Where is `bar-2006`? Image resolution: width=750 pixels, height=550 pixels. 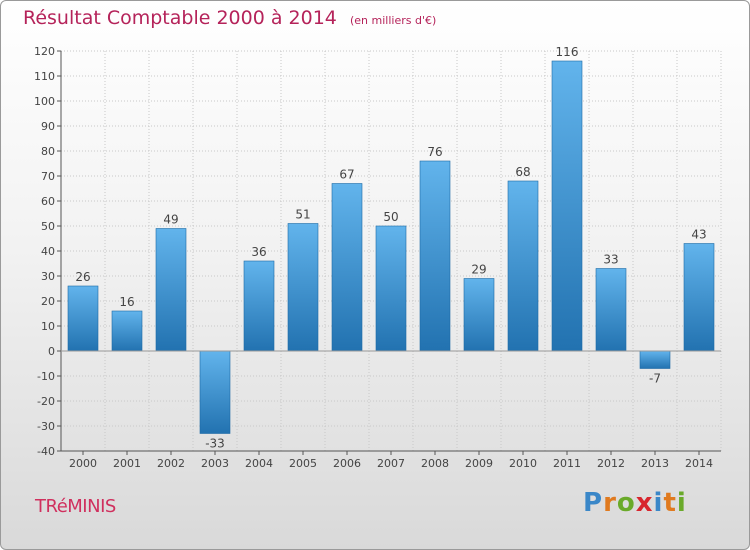
bar-2006 is located at coordinates (347, 267).